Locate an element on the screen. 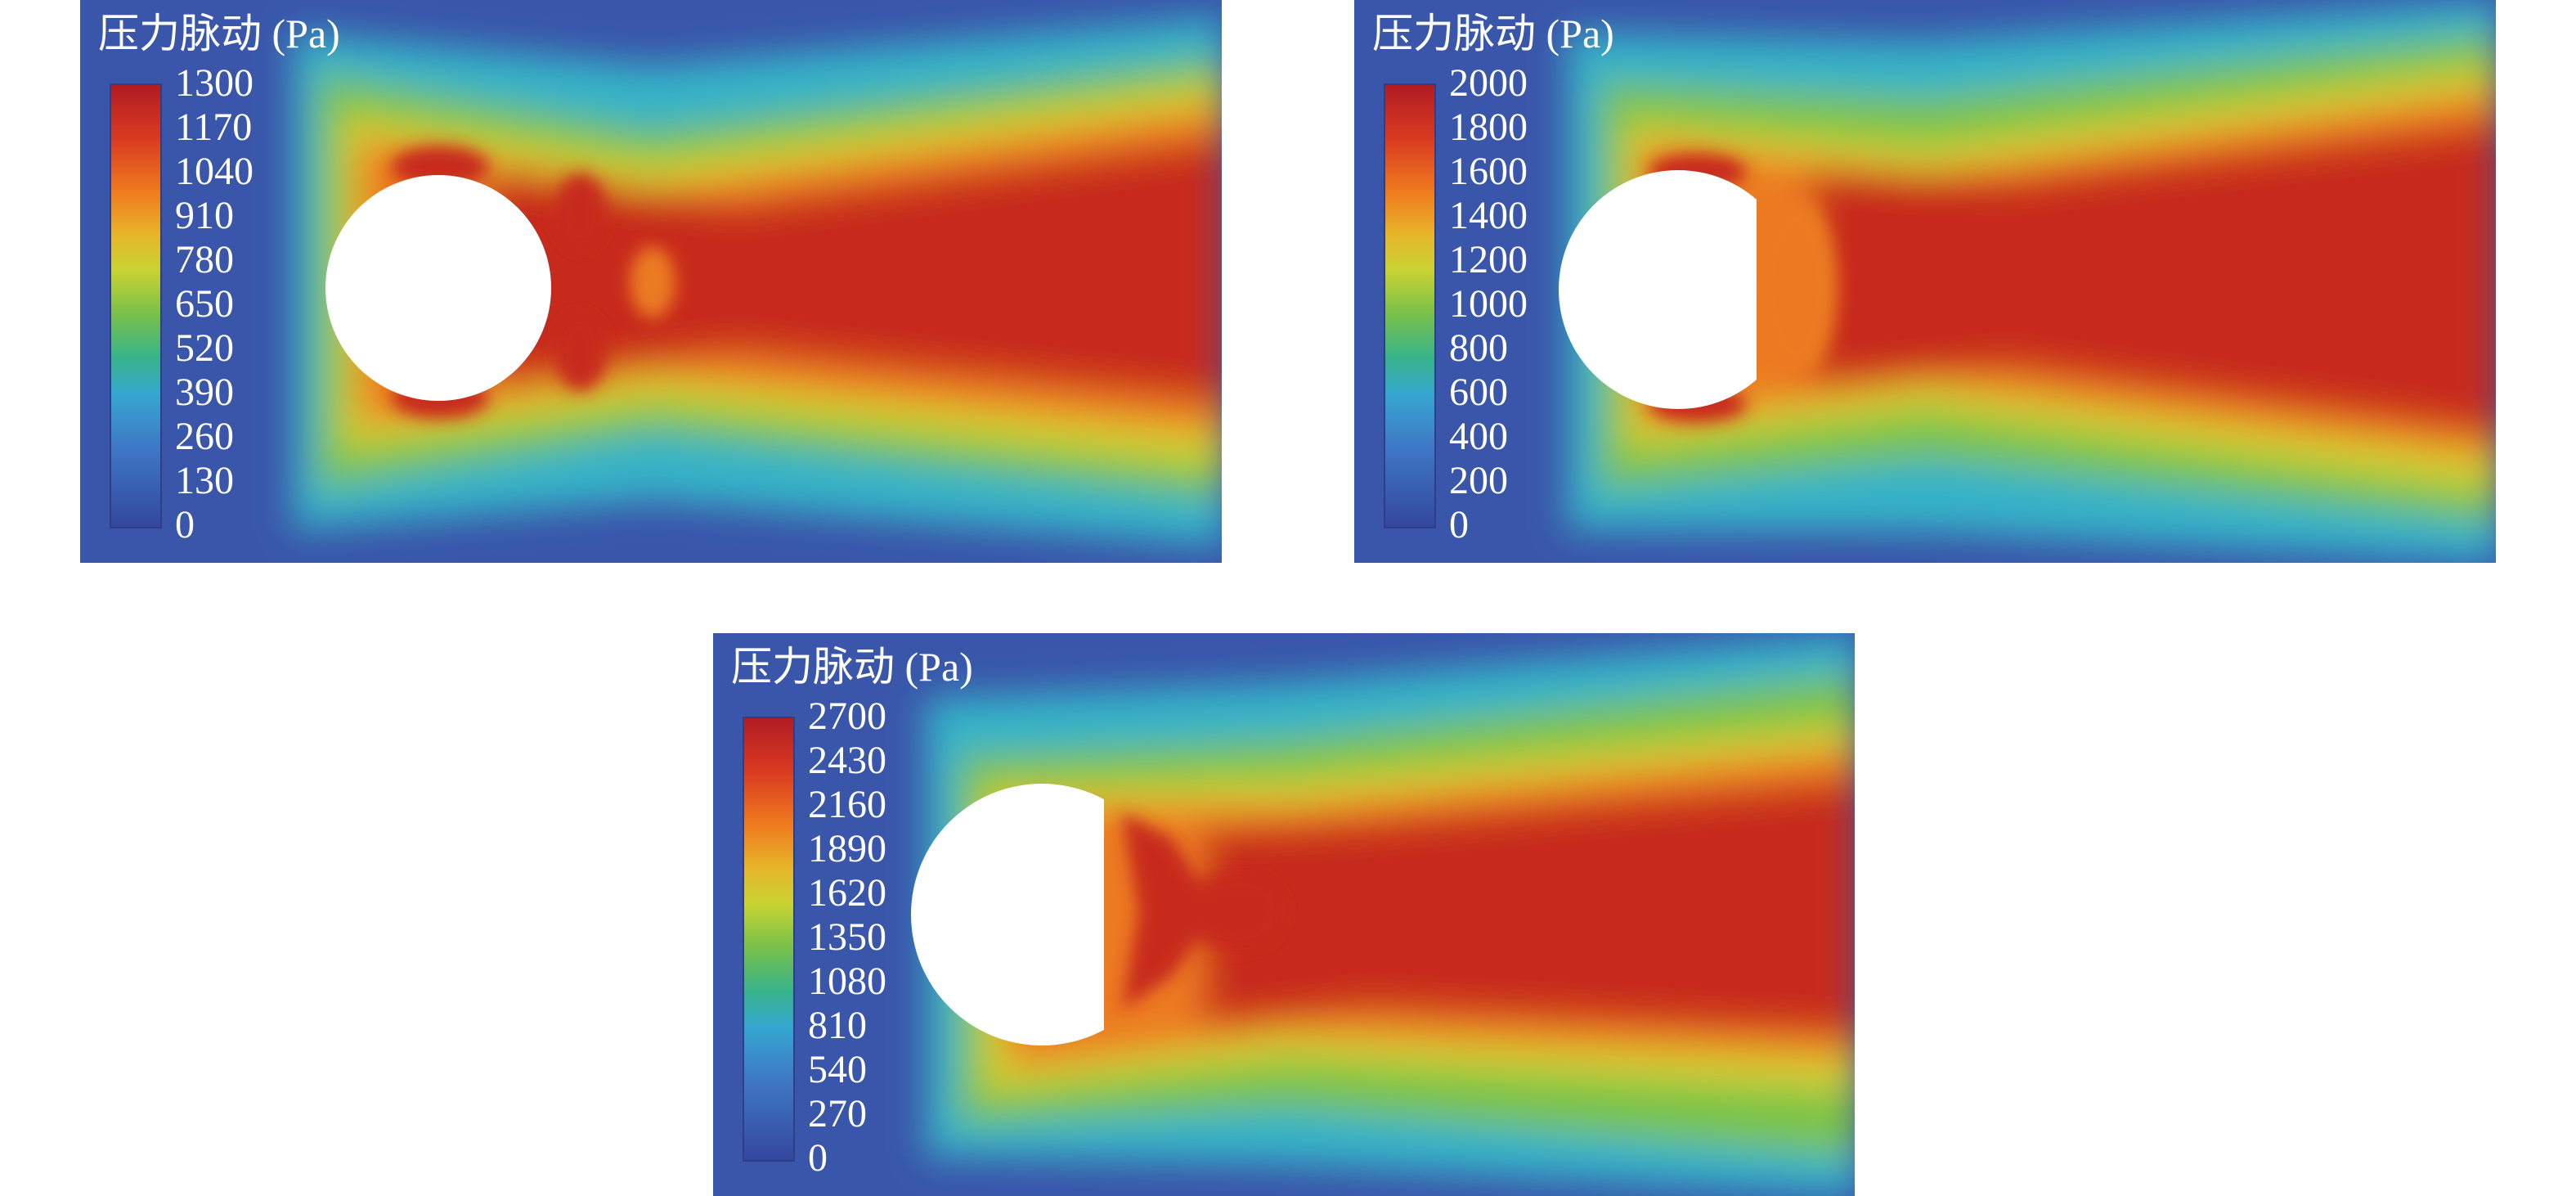  colorbar-tick-label: 810 is located at coordinates (838, 1025).